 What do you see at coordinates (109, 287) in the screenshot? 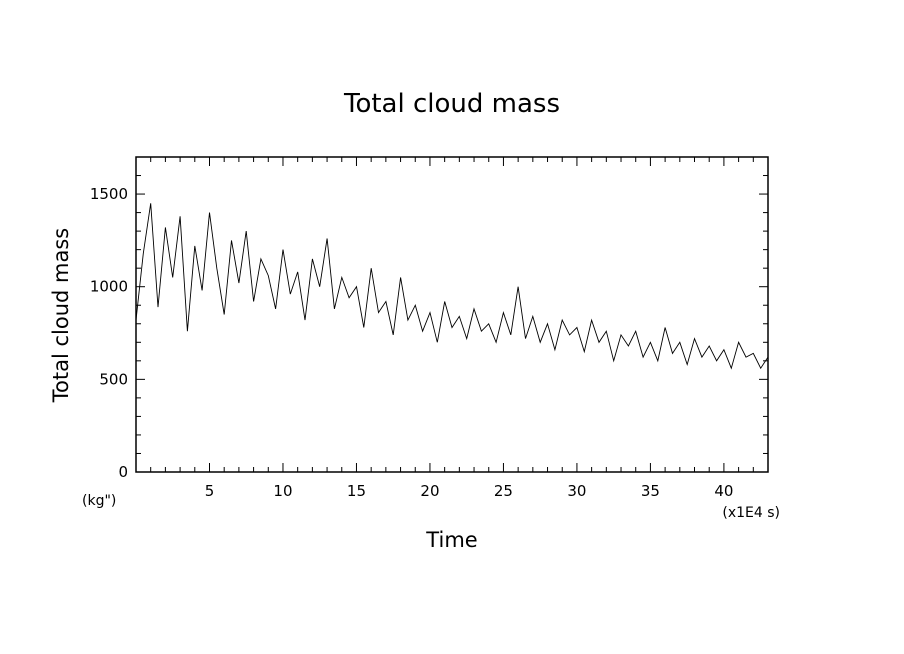
I see `y-tick-label: 1000` at bounding box center [109, 287].